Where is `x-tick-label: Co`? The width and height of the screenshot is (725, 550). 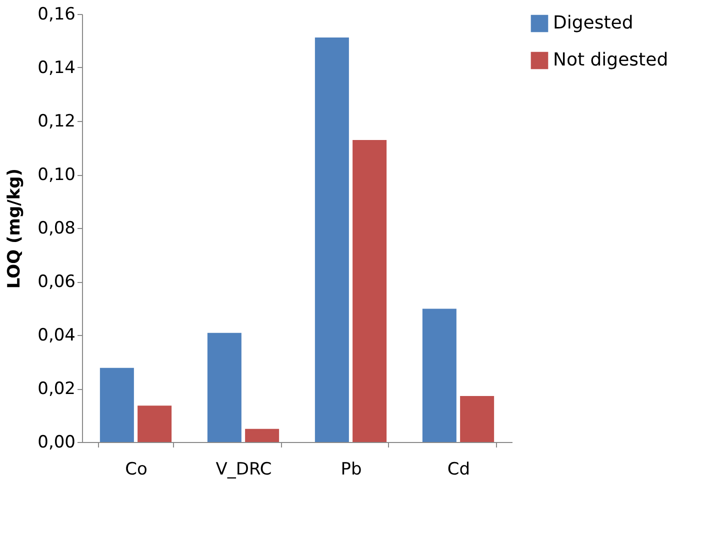 x-tick-label: Co is located at coordinates (136, 470).